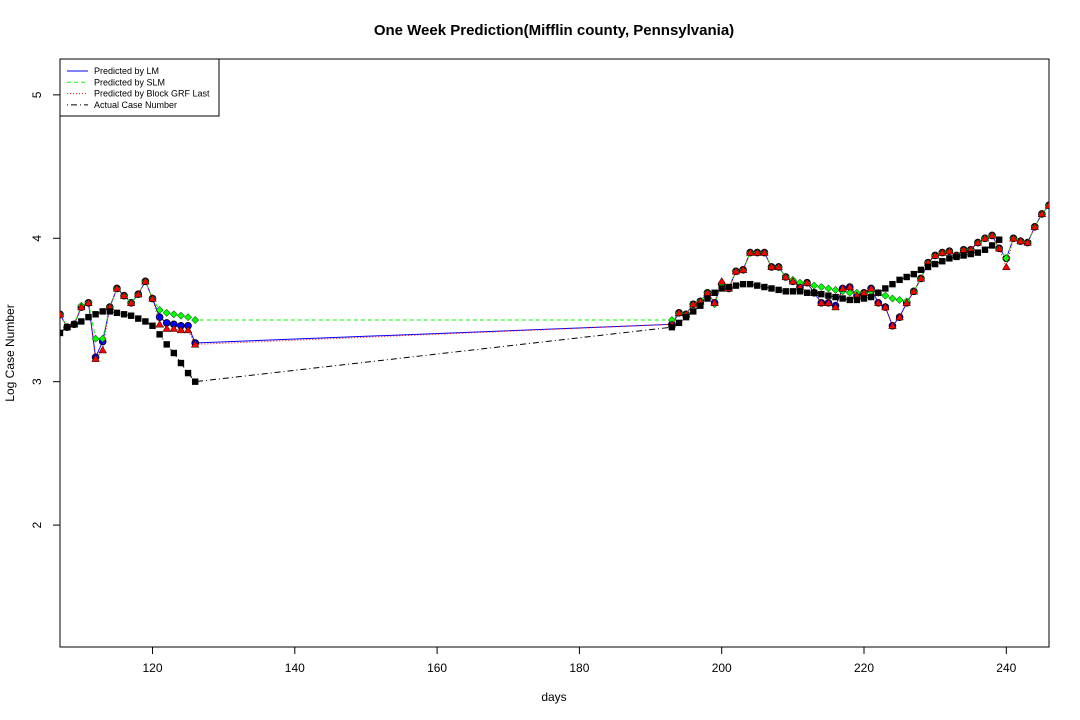 This screenshot has height=720, width=1080. What do you see at coordinates (152, 668) in the screenshot?
I see `x-tick-label: 120` at bounding box center [152, 668].